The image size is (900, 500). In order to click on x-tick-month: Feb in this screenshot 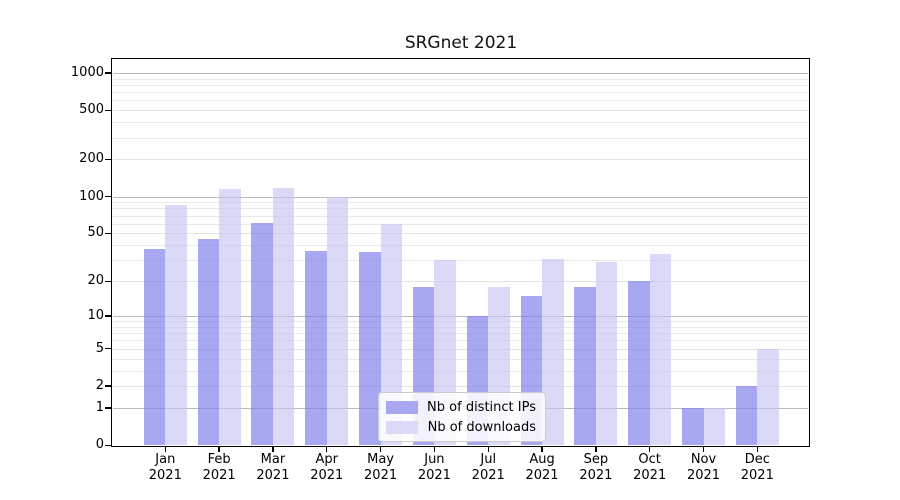, I will do `click(219, 459)`.